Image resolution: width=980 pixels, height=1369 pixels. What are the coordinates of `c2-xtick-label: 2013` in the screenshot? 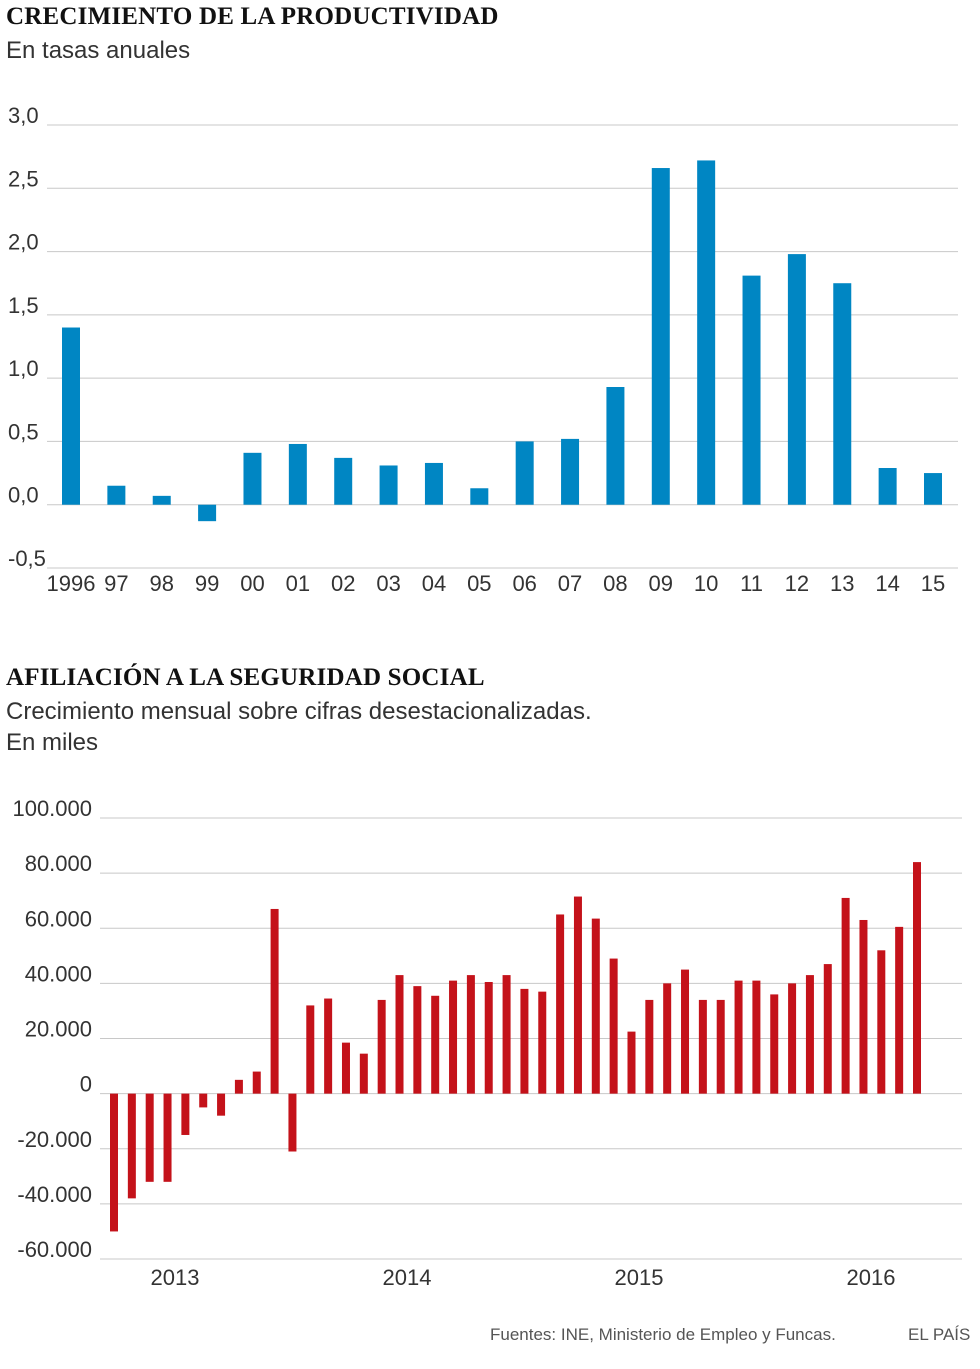 It's located at (175, 1277).